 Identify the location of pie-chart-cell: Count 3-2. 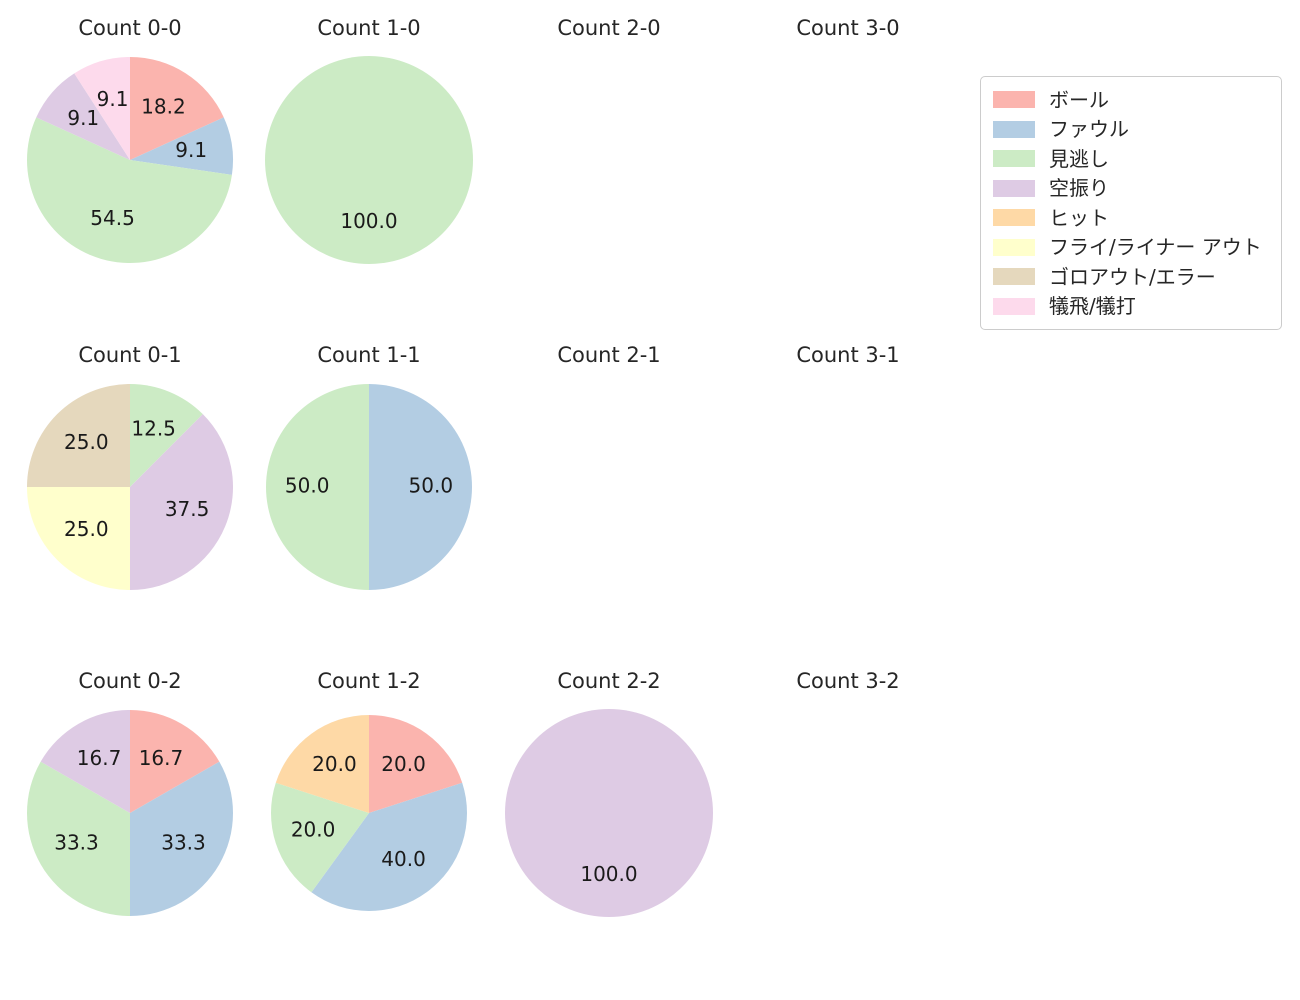
(848, 830).